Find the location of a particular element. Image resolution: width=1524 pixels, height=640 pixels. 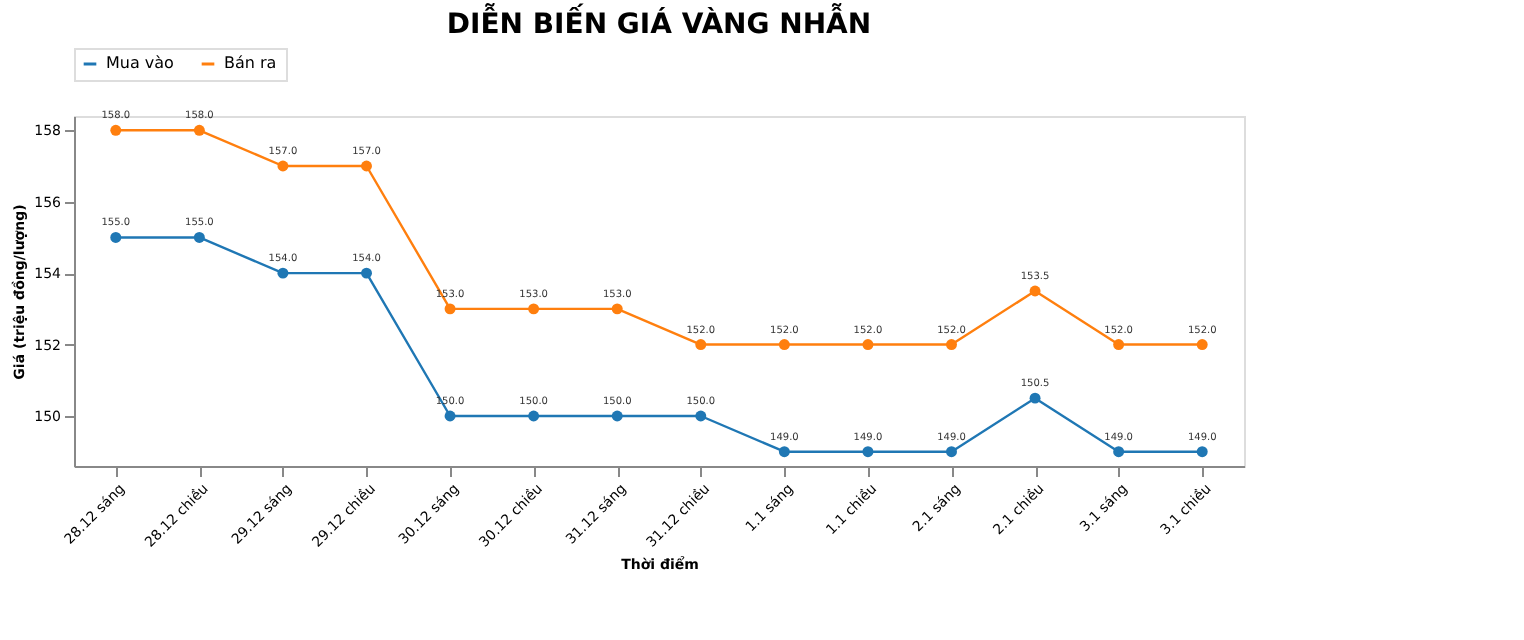

legend-label: Mua vào is located at coordinates (140, 63).